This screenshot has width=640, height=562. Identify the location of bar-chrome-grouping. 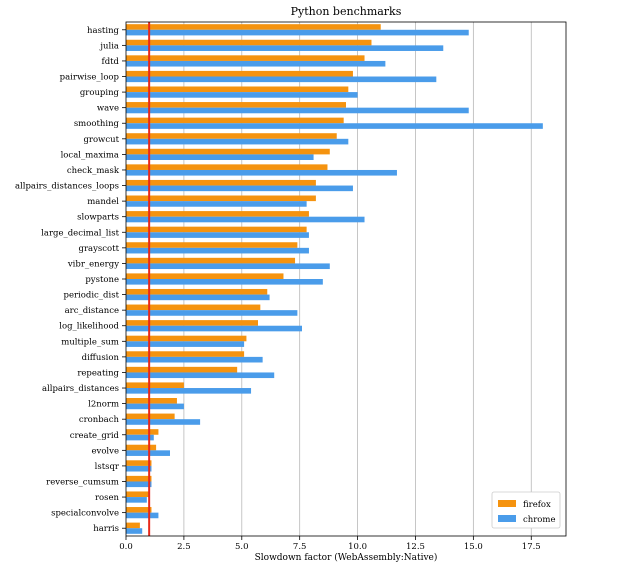
(242, 95).